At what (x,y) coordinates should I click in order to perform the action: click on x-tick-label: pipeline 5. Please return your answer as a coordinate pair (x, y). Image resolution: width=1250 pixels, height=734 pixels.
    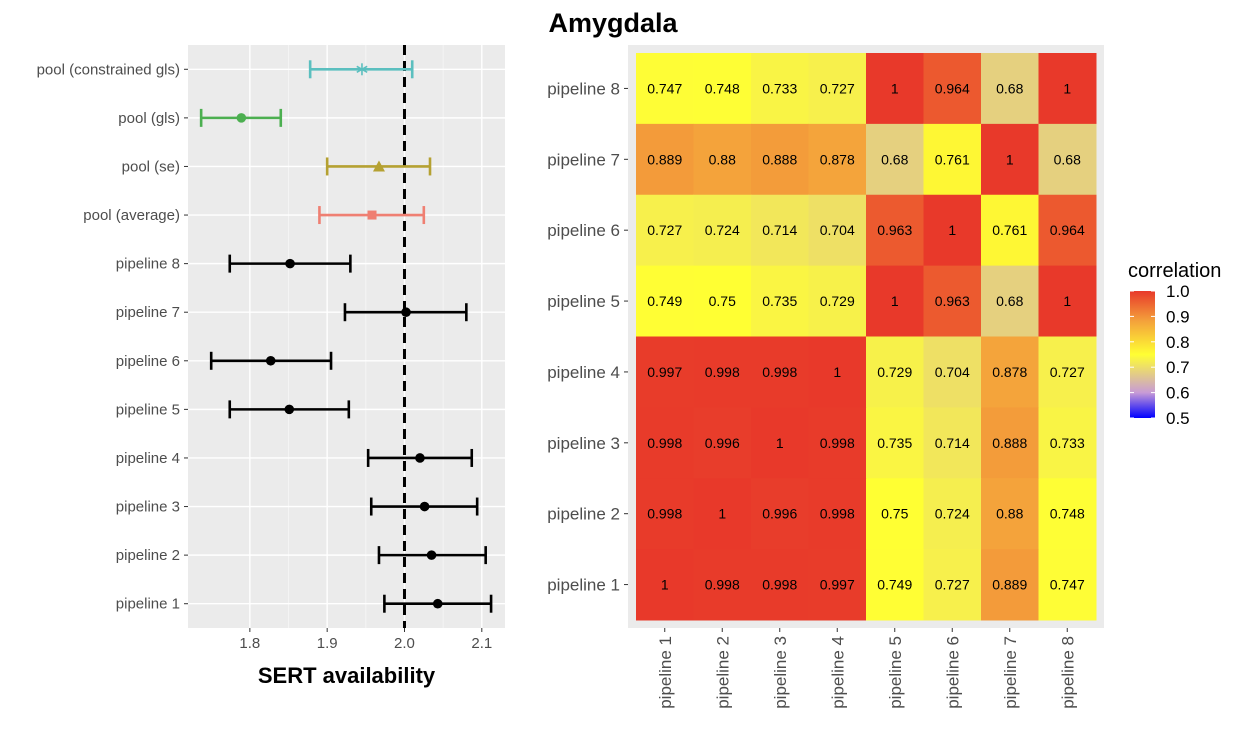
    Looking at the image, I should click on (895, 672).